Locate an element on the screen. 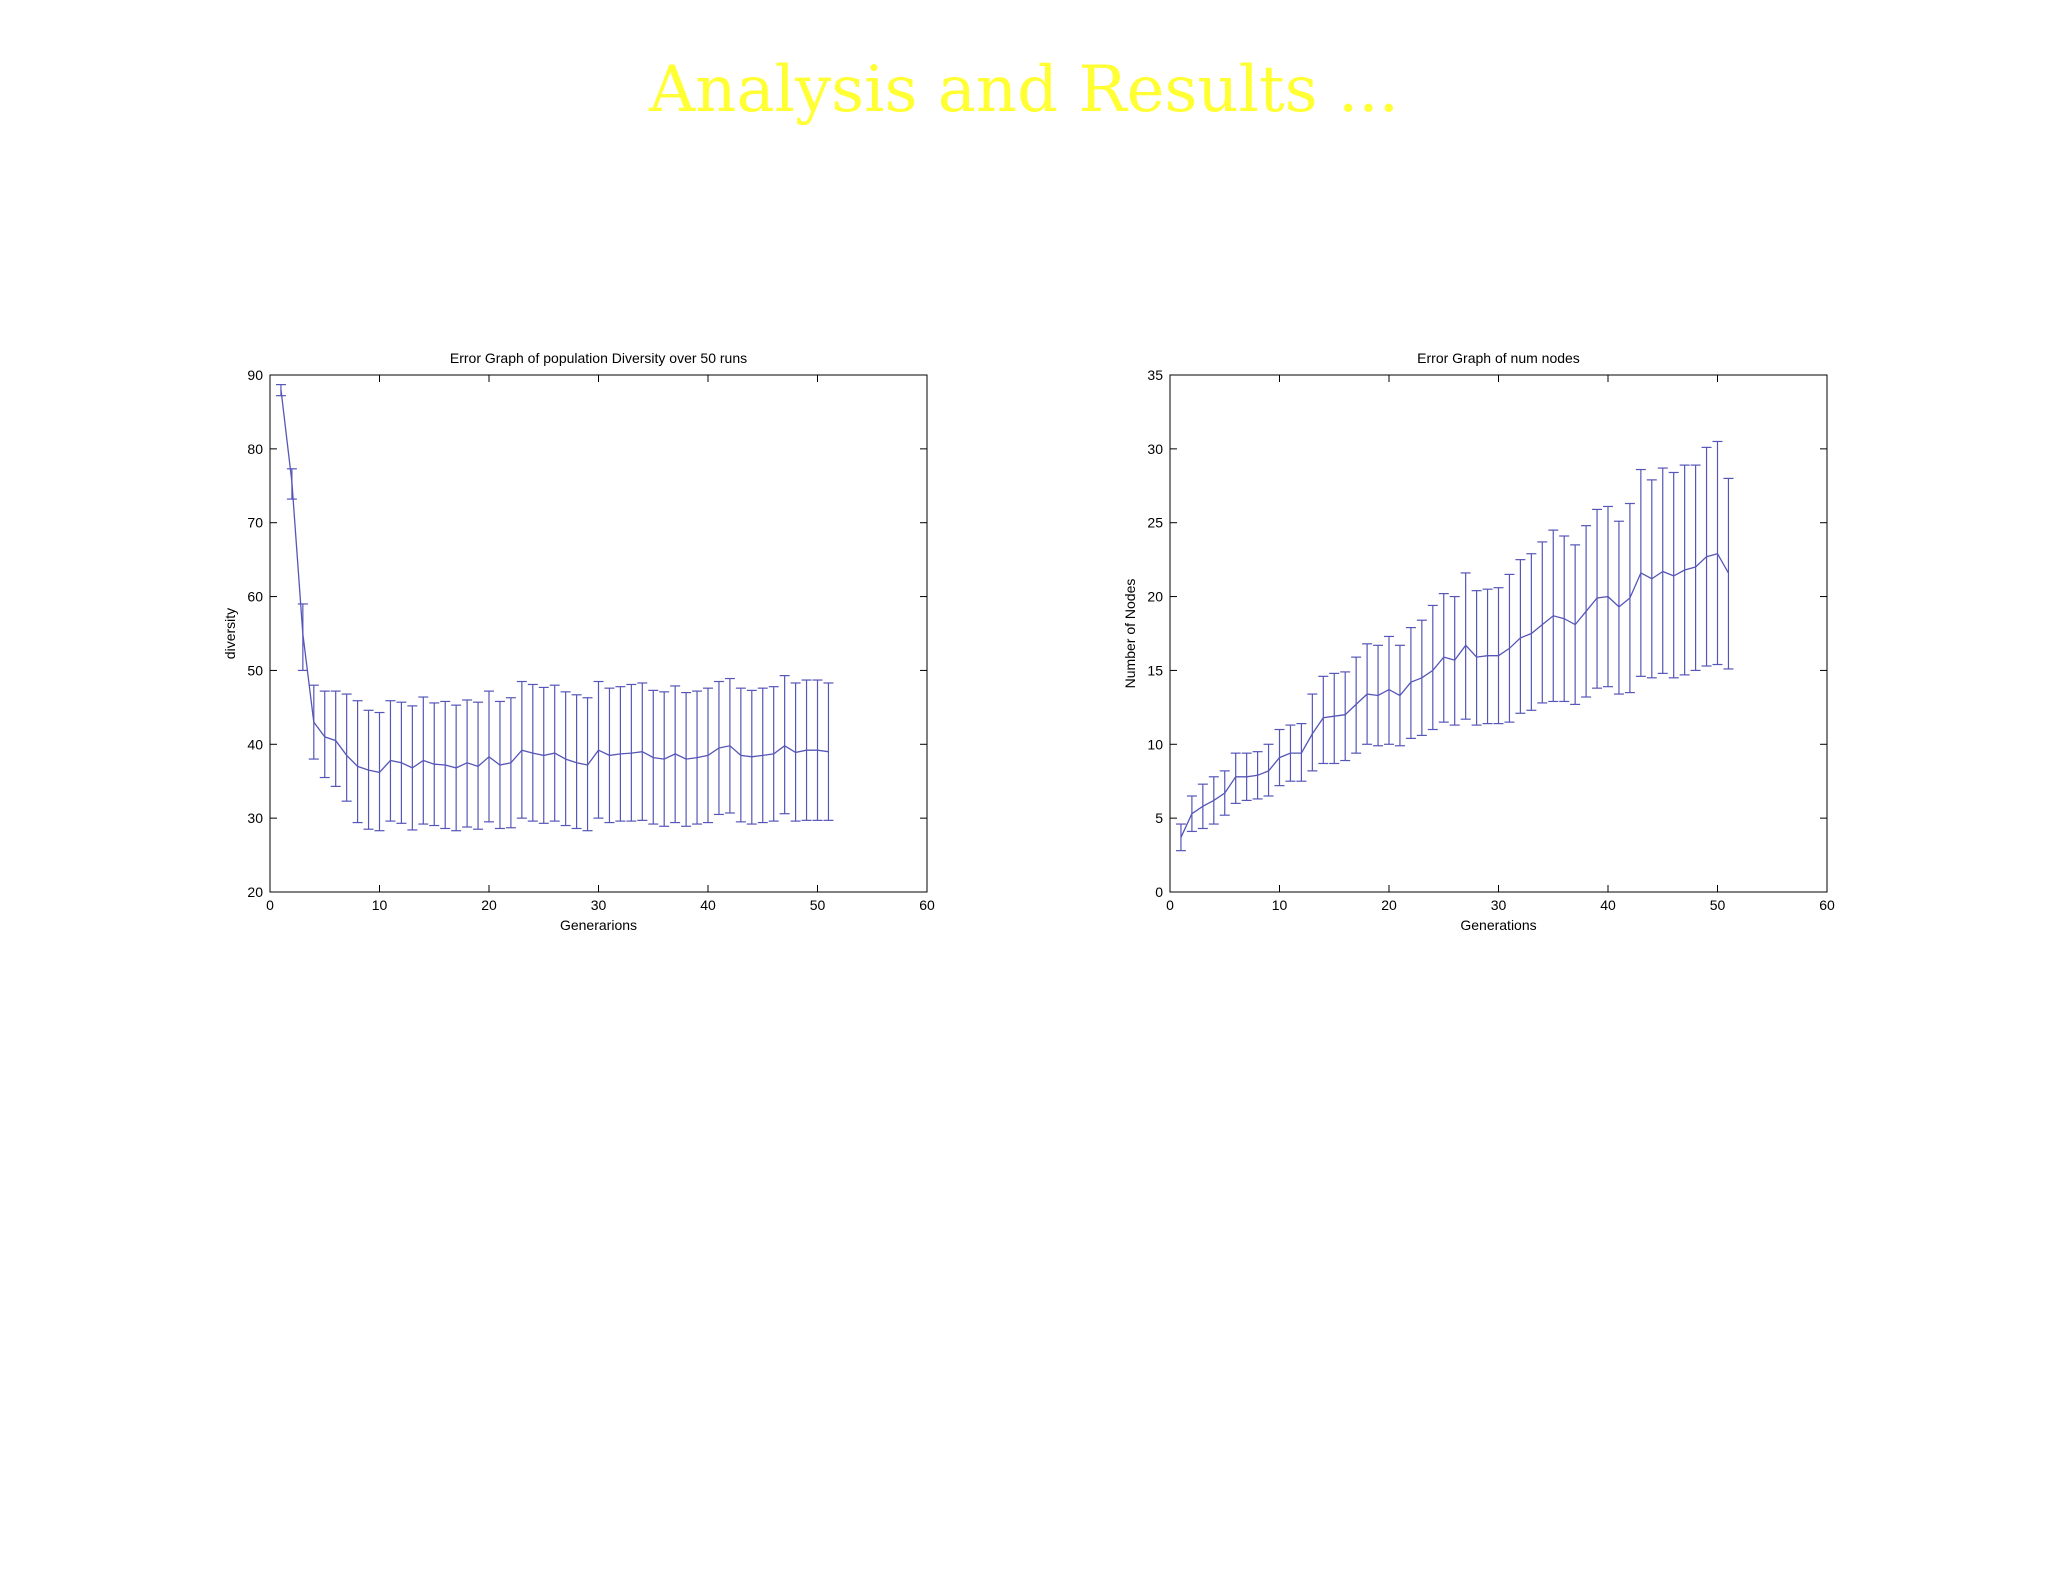 Image resolution: width=2048 pixels, height=1582 pixels. y-axis-label: Number of Nodes is located at coordinates (1130, 634).